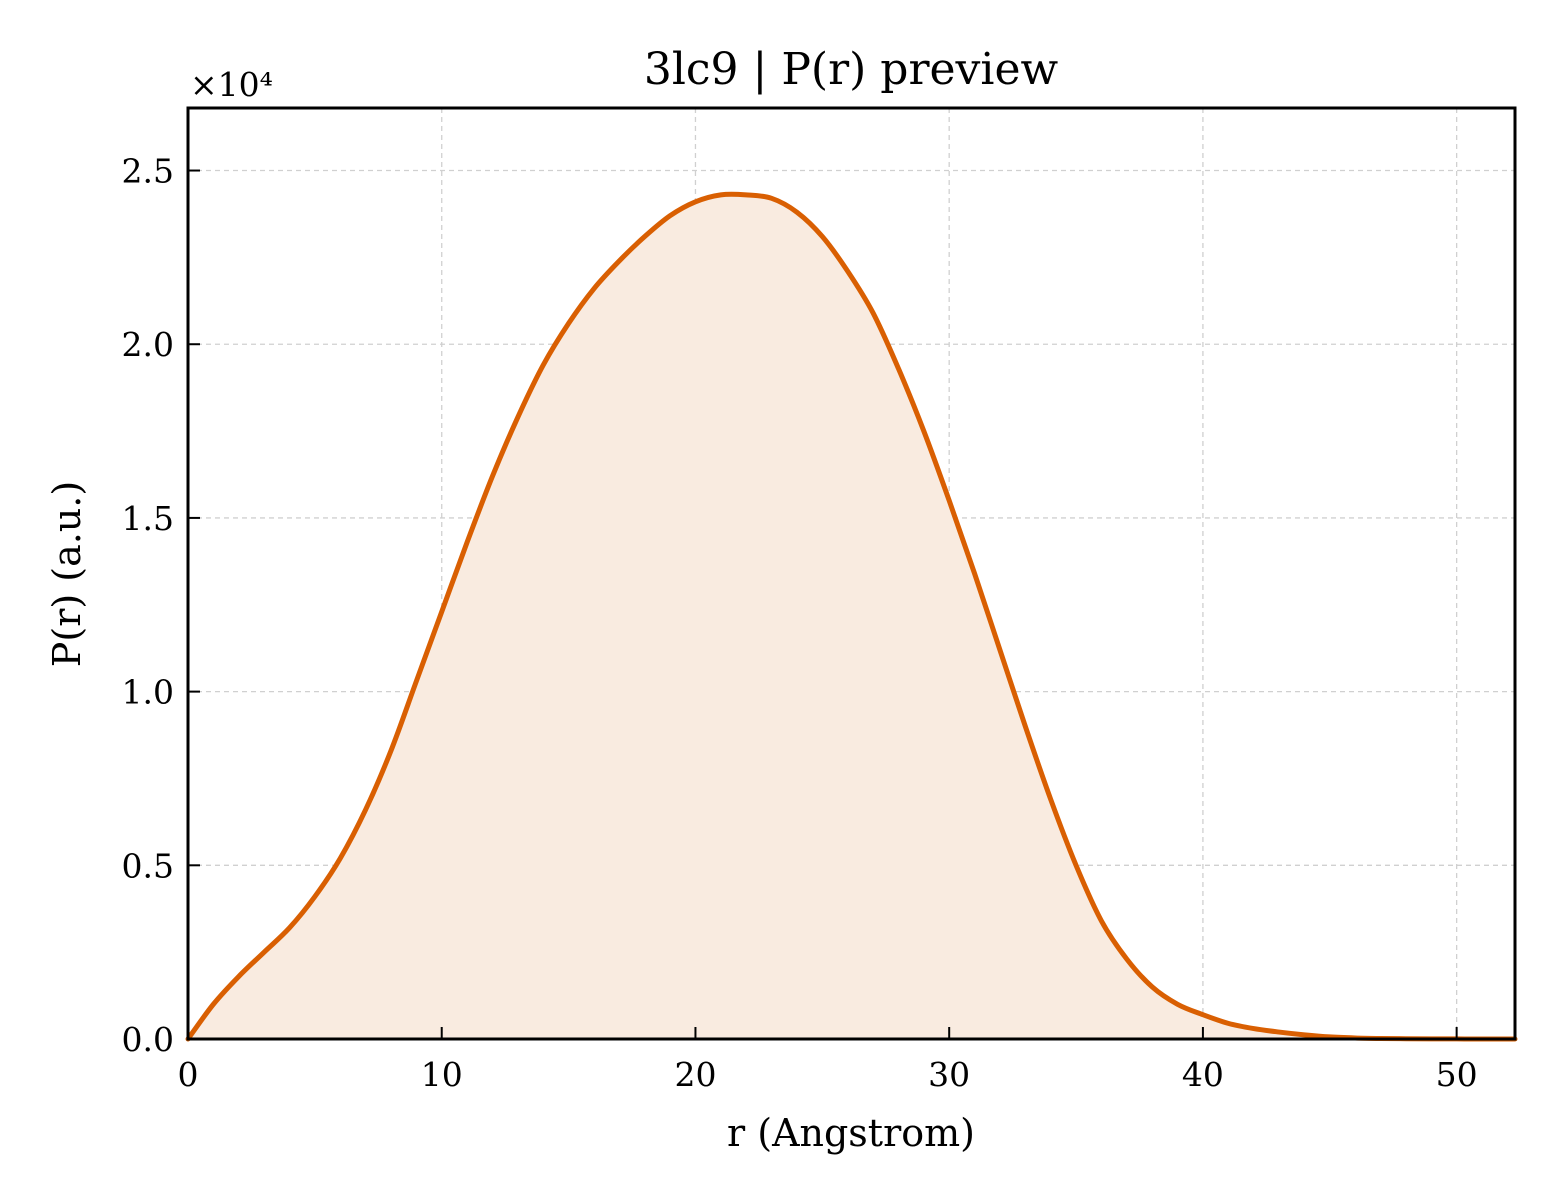 The height and width of the screenshot is (1200, 1560). Describe the element at coordinates (695, 1074) in the screenshot. I see `x-tick-label: 20` at that location.